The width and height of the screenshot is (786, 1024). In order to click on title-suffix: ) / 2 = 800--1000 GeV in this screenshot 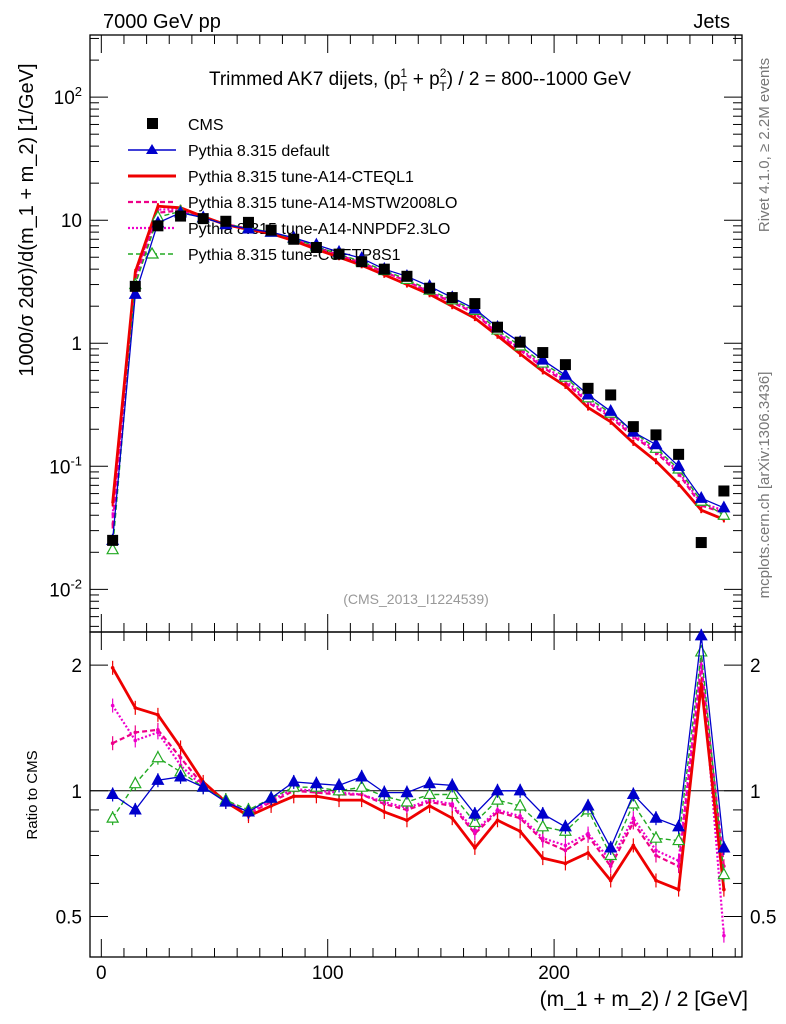, I will do `click(539, 79)`.